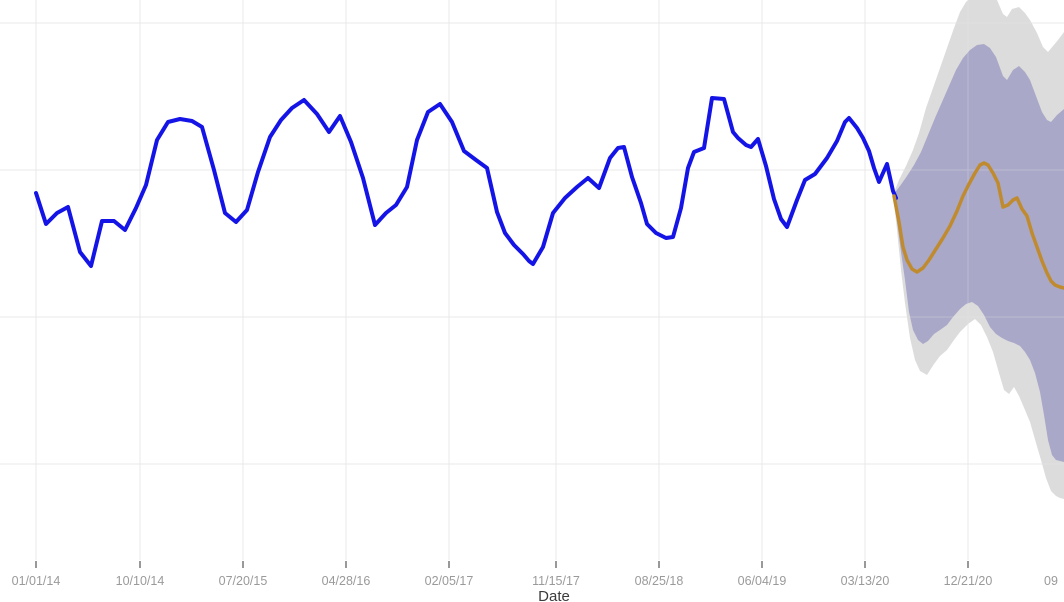 This screenshot has height=602, width=1064. What do you see at coordinates (762, 581) in the screenshot?
I see `x-tick-label: 06/04/19` at bounding box center [762, 581].